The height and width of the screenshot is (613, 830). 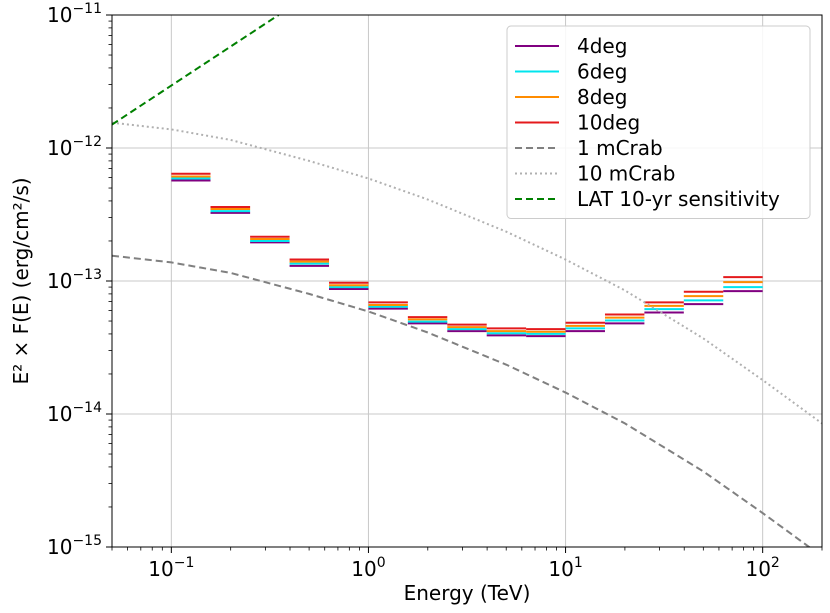 I want to click on x-tick-label: 10¹, so click(x=565, y=568).